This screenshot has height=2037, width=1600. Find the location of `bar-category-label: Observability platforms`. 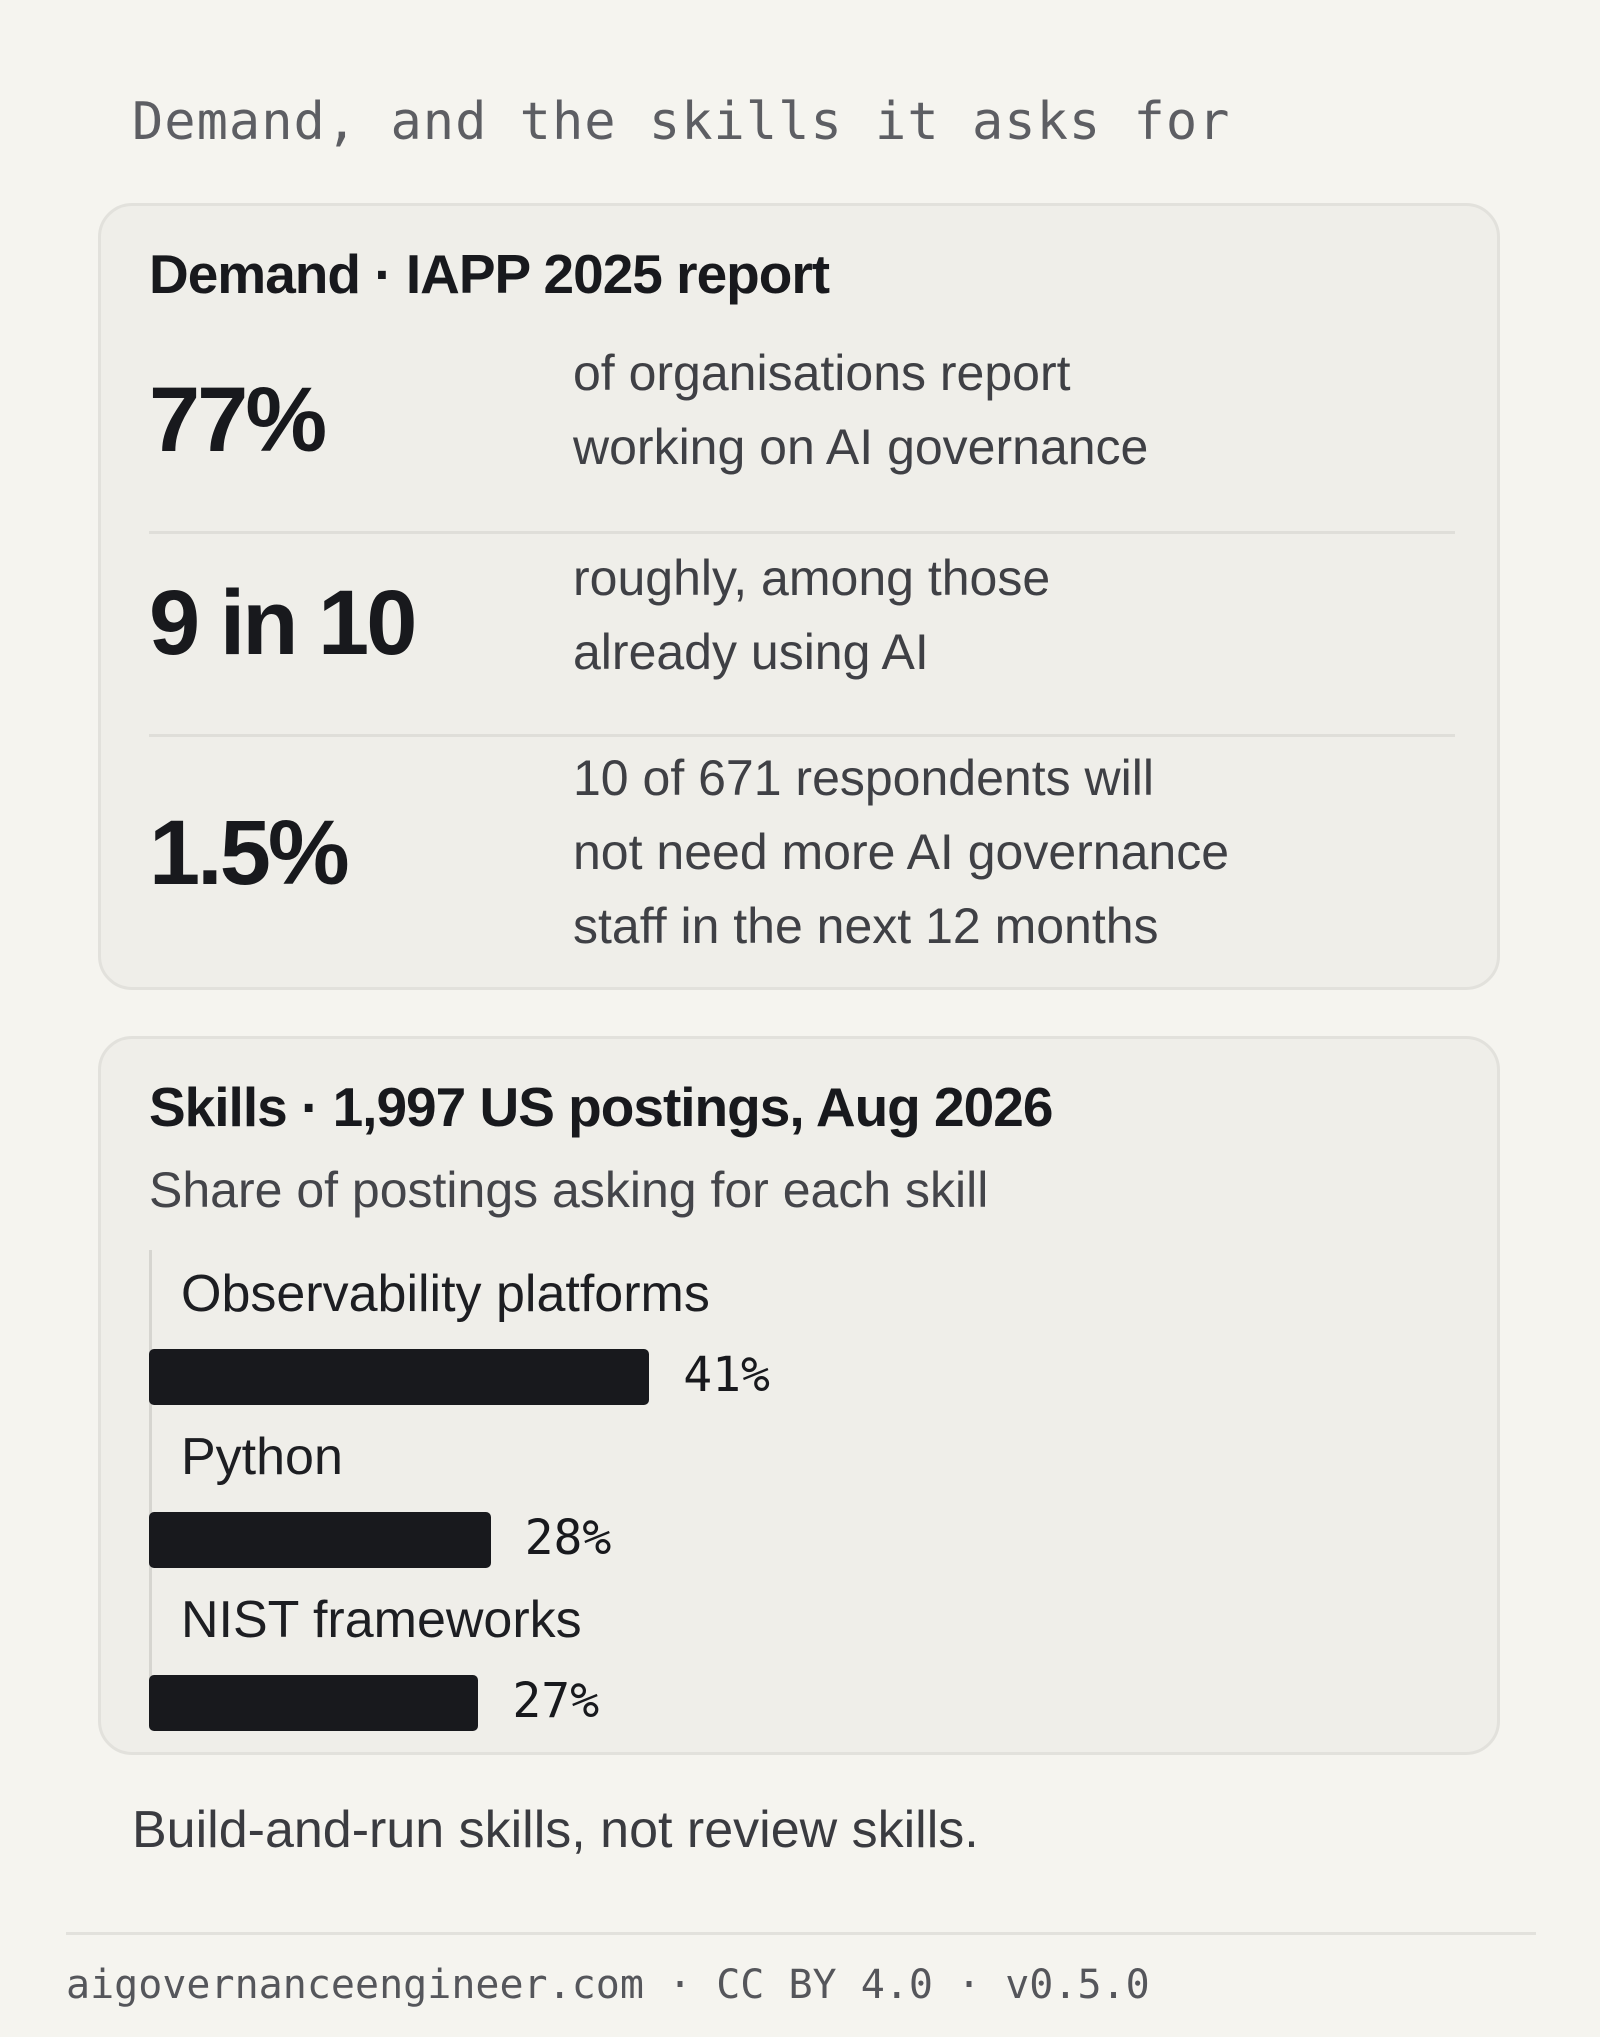

bar-category-label: Observability platforms is located at coordinates (445, 1294).